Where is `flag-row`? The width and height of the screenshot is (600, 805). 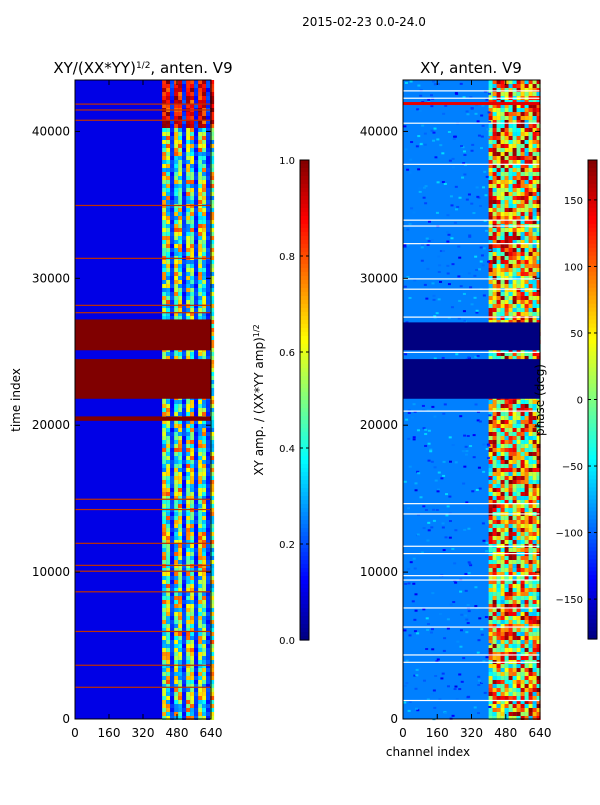 flag-row is located at coordinates (471, 164).